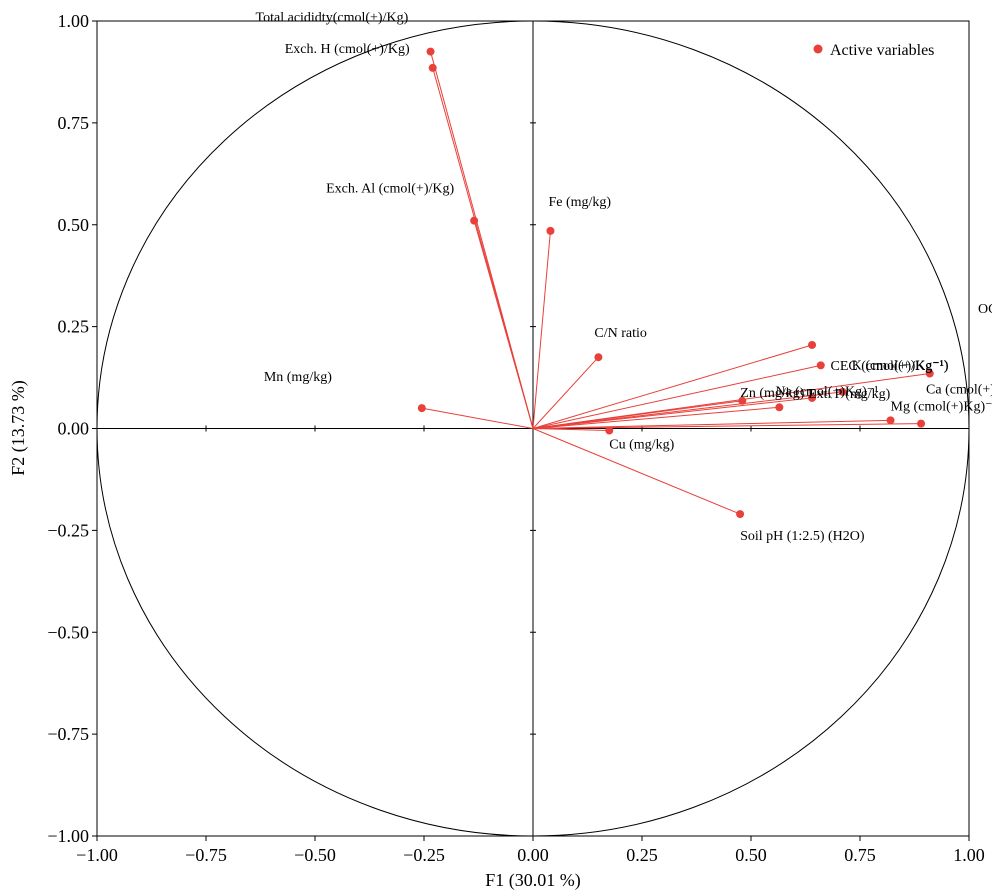  Describe the element at coordinates (332, 18) in the screenshot. I see `point-label: Total acididty(cmol(+)/Kg)` at that location.